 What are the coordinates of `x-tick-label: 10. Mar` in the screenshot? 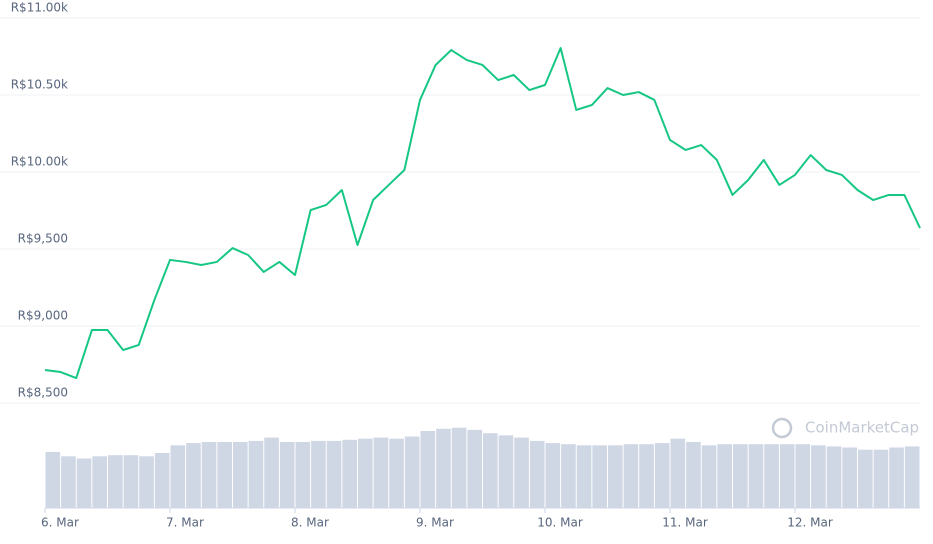 It's located at (560, 523).